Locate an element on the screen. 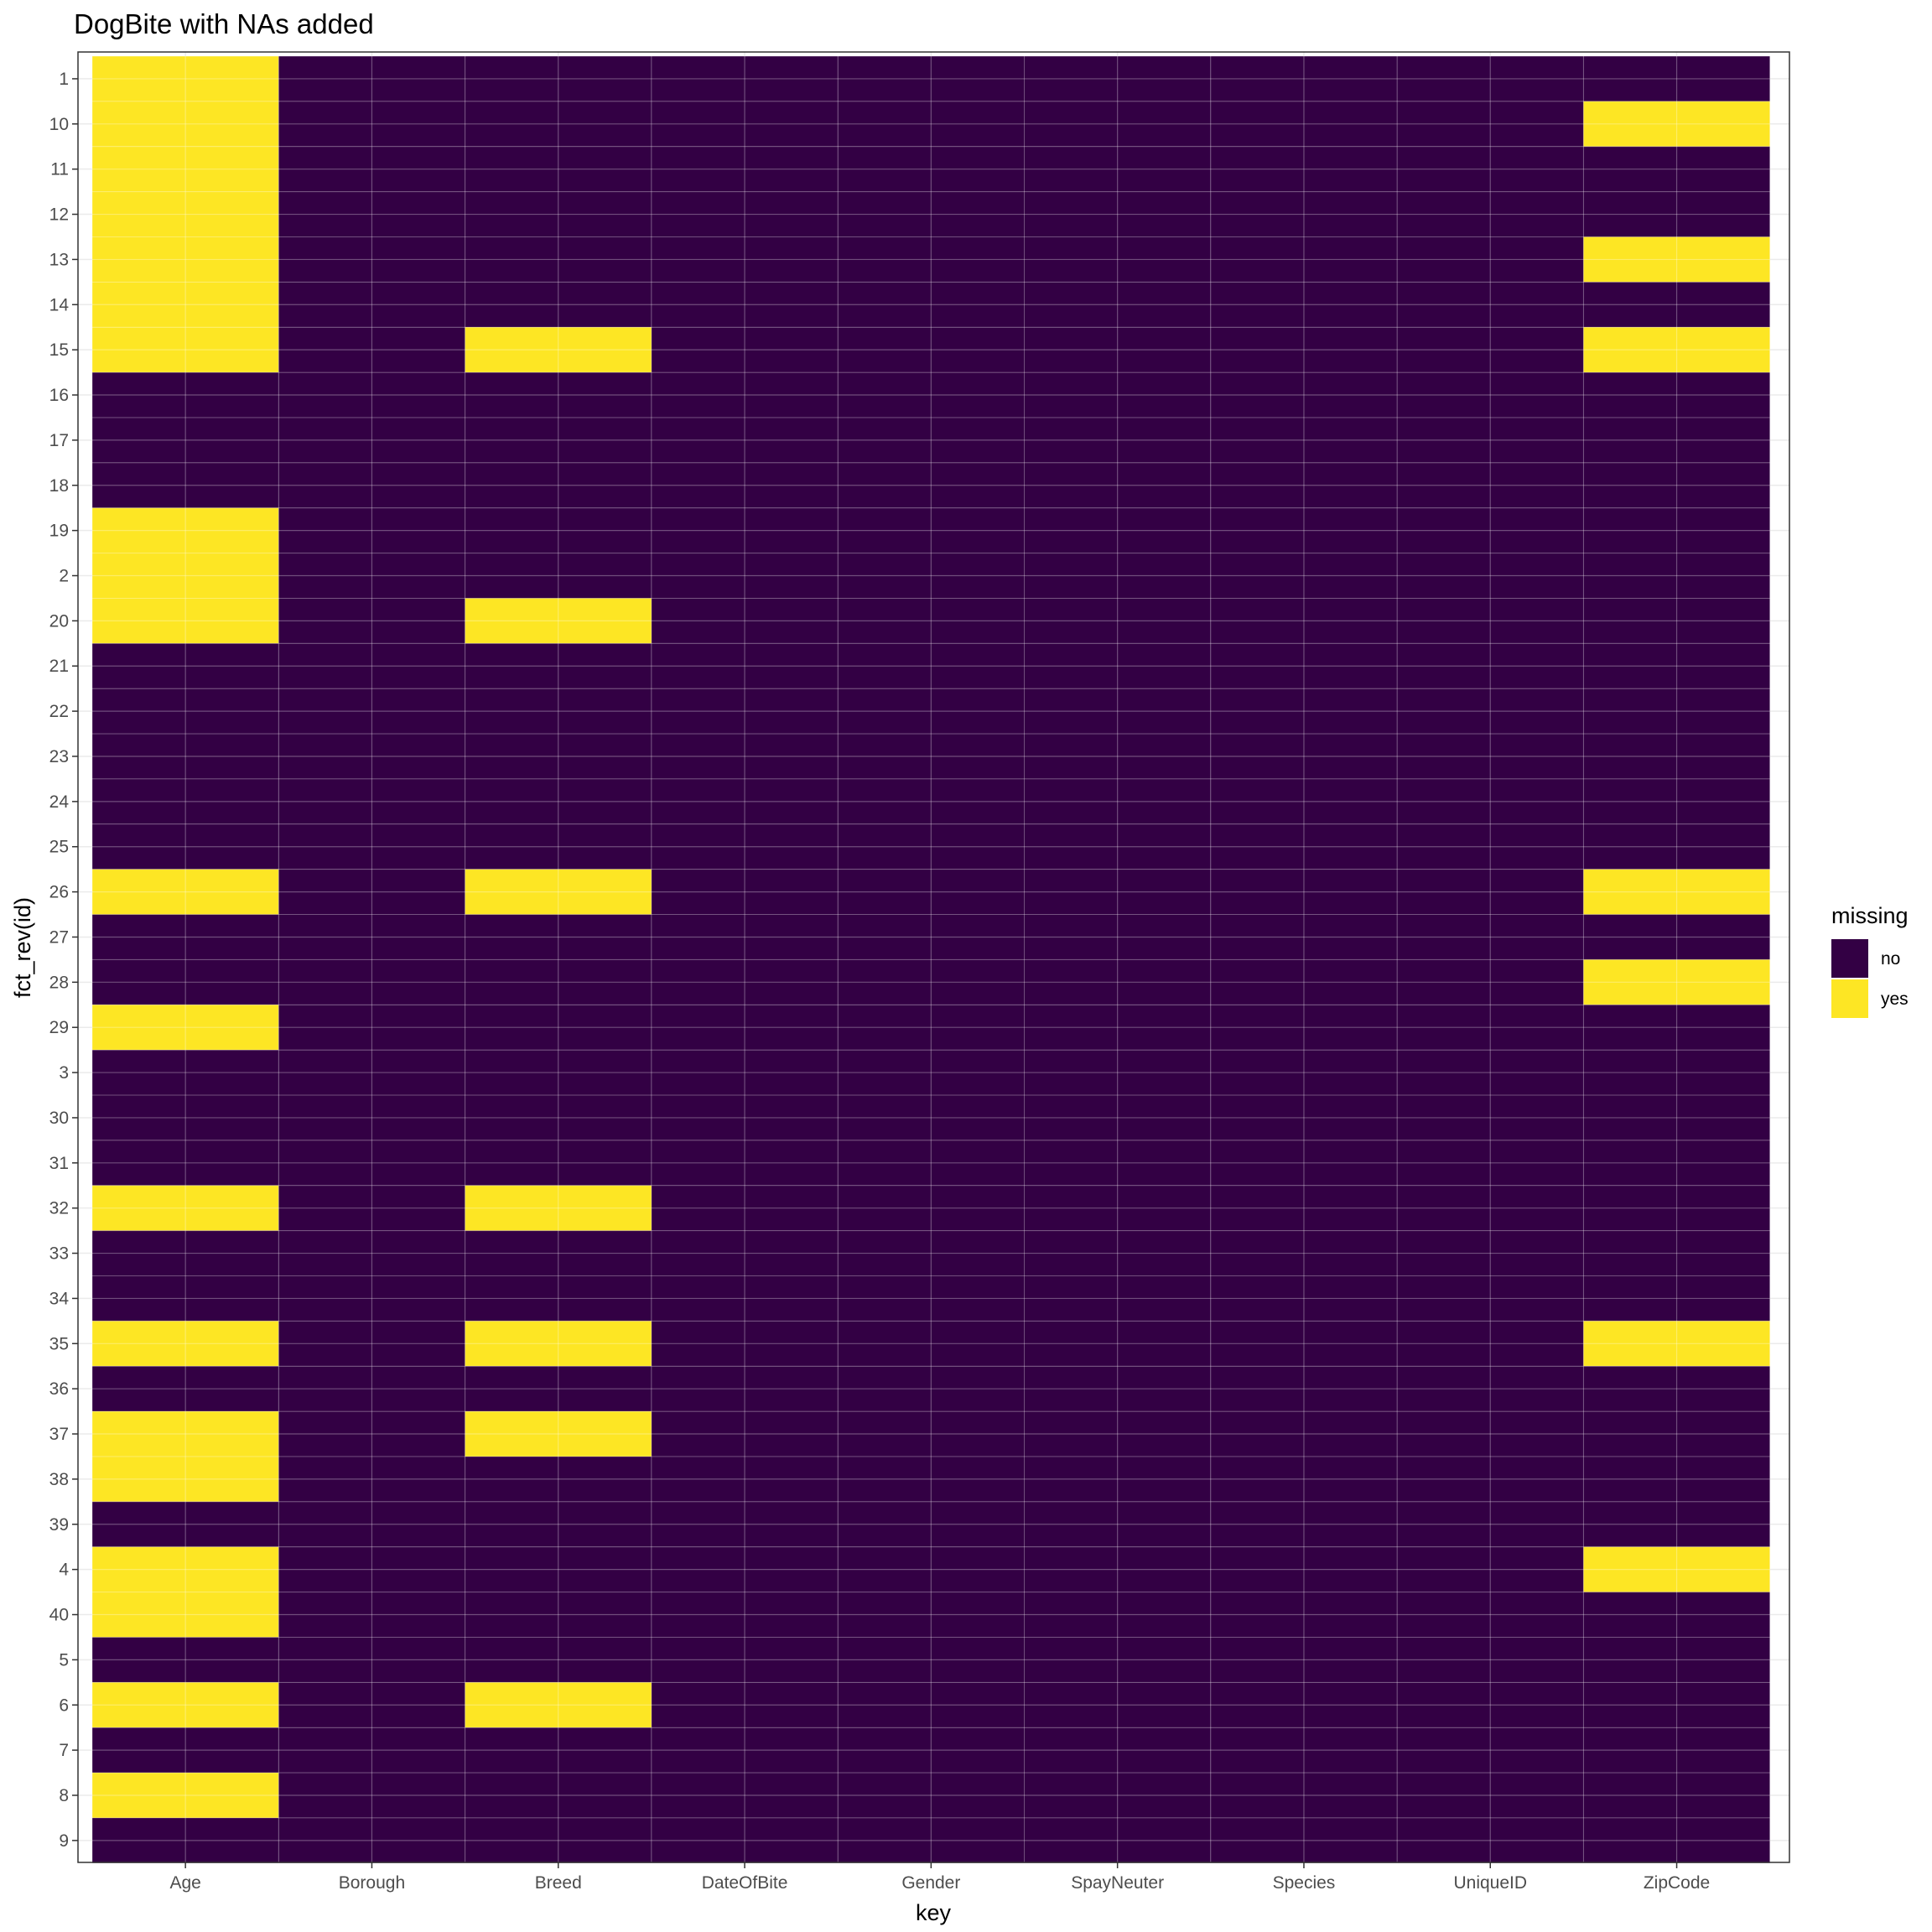 This screenshot has width=1932, height=1932. y-tick-label: 40 is located at coordinates (59, 1615).